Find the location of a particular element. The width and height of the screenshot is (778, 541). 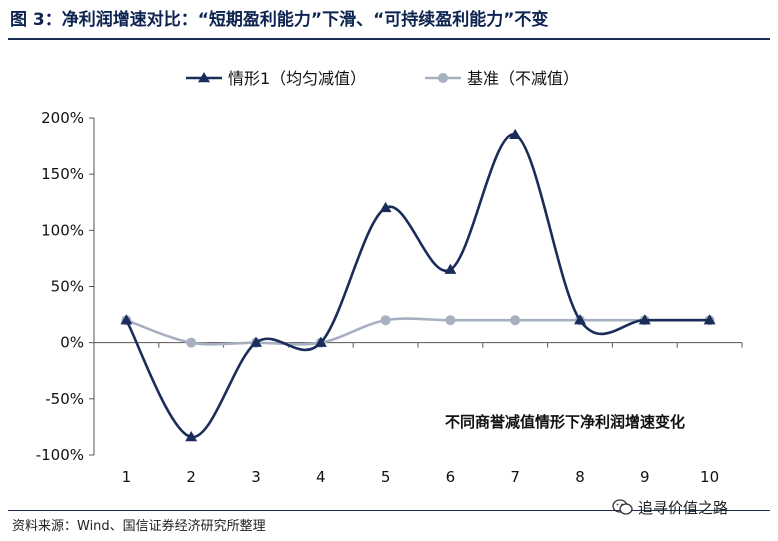

wechat-icon is located at coordinates (622, 507).